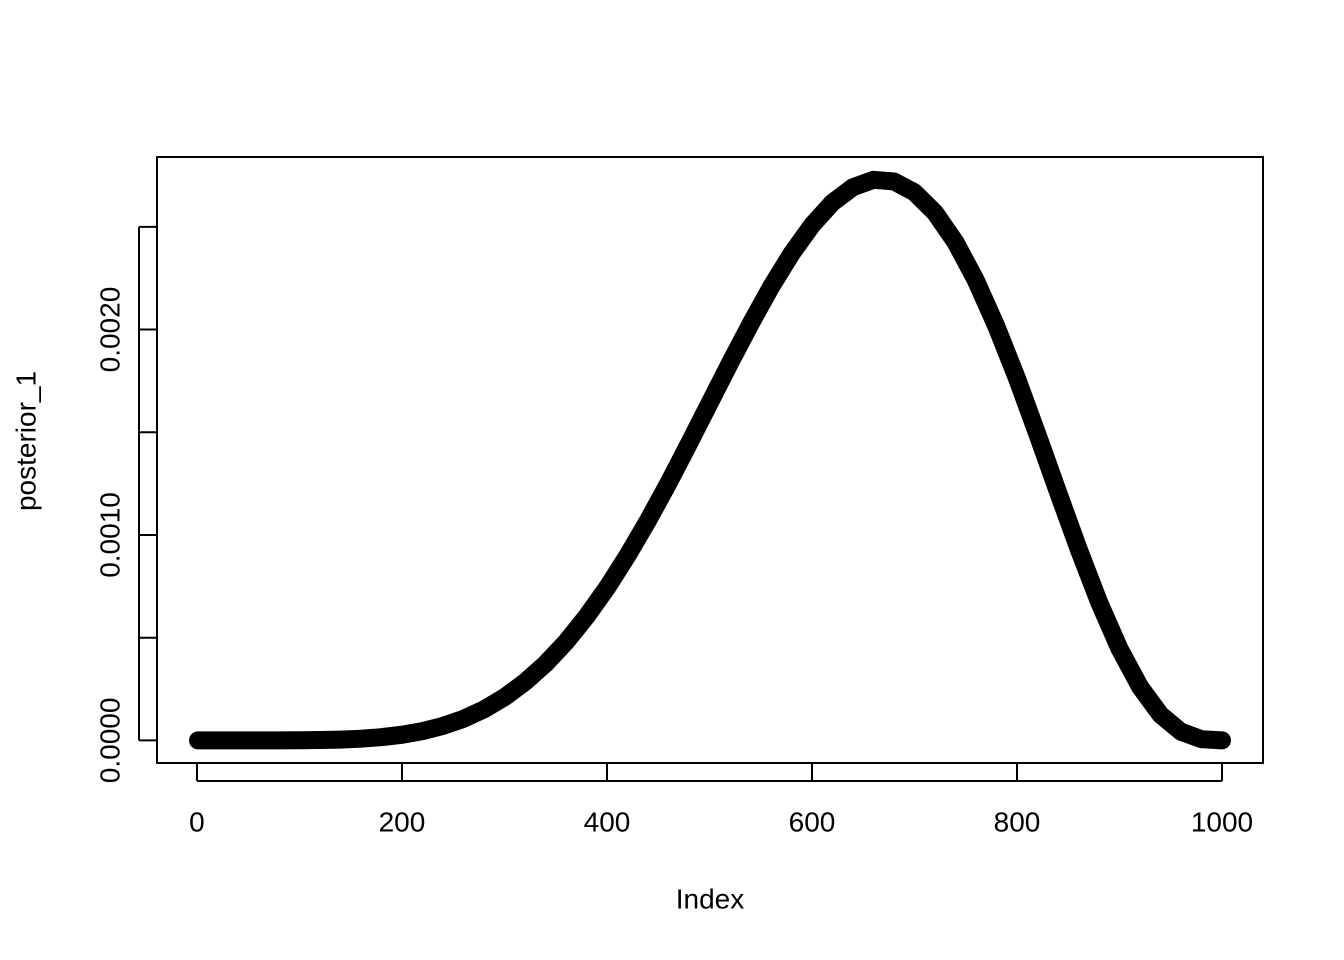  I want to click on y-tick-label: 0.0020, so click(109, 330).